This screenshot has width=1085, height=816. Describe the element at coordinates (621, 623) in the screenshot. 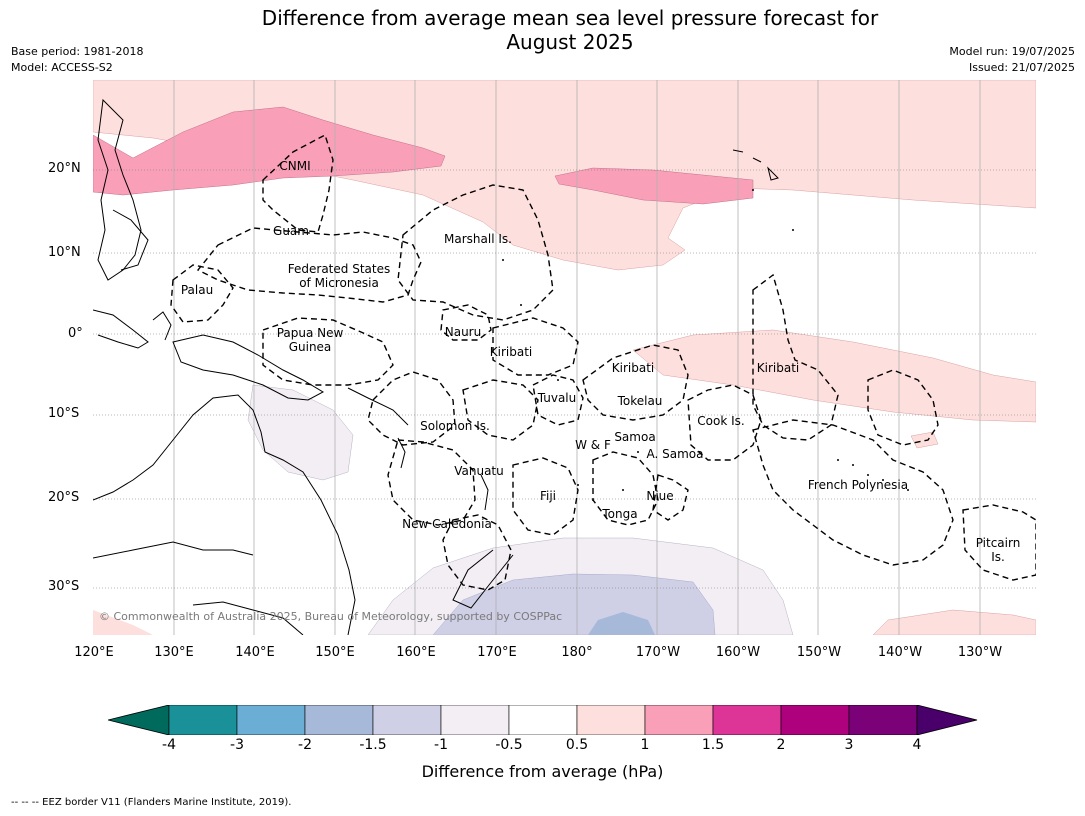

I see `anomaly-blue-south` at that location.